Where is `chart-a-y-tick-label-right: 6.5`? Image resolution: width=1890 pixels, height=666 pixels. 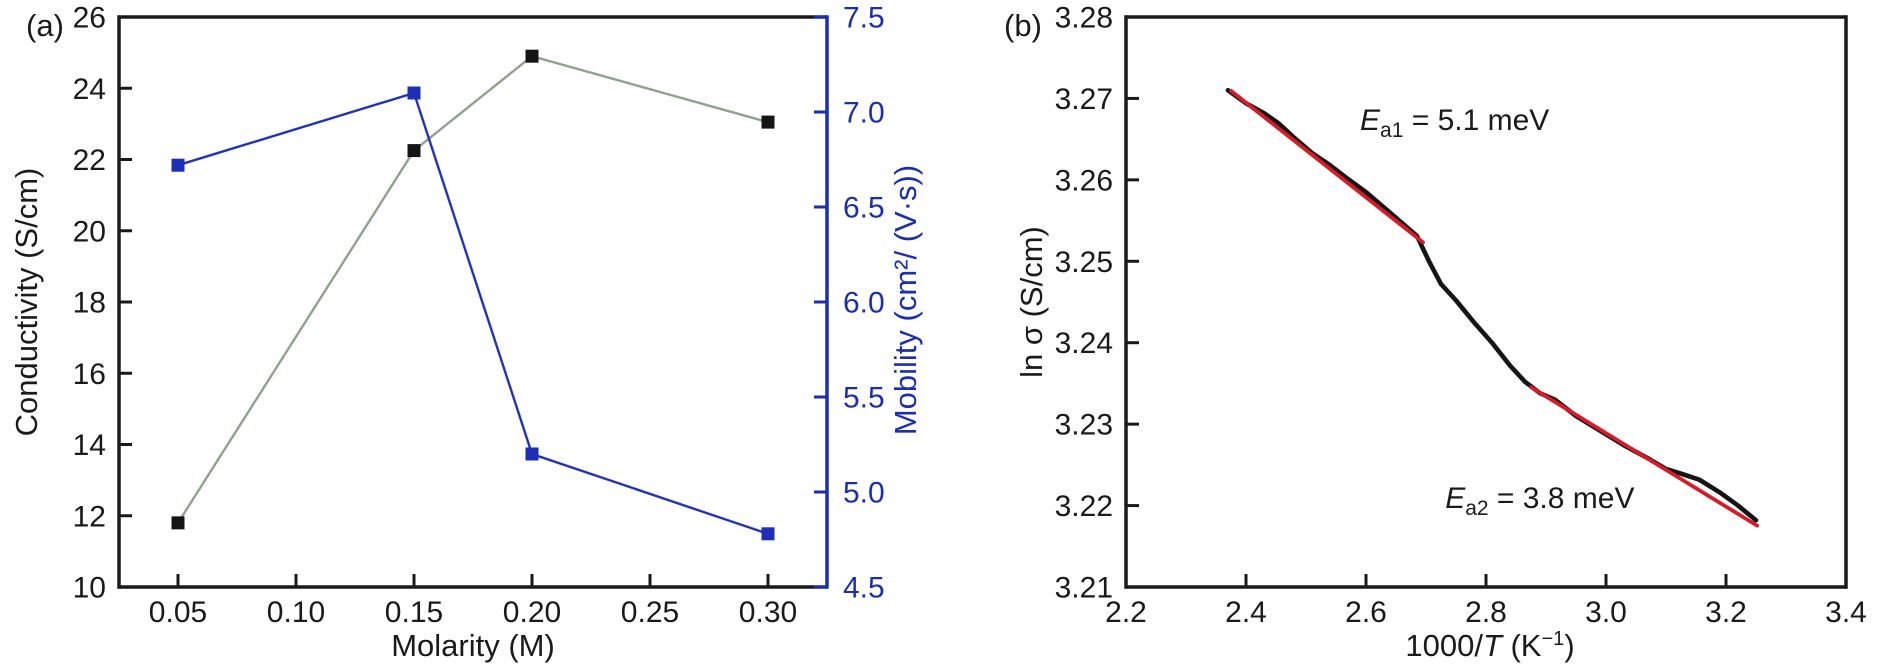 chart-a-y-tick-label-right: 6.5 is located at coordinates (864, 208).